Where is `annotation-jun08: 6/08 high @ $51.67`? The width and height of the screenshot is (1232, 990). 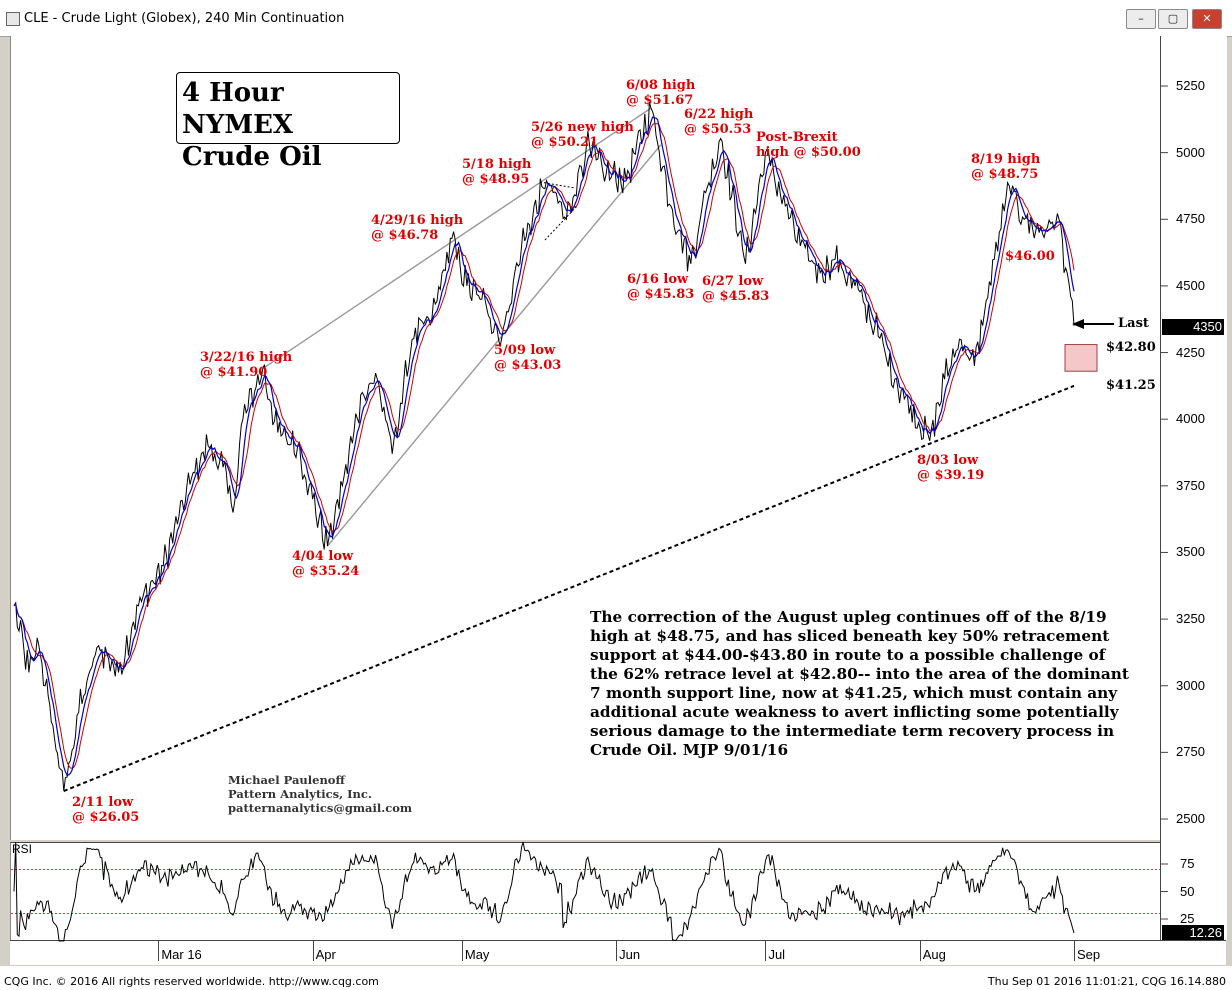
annotation-jun08: 6/08 high @ $51.67 is located at coordinates (661, 93).